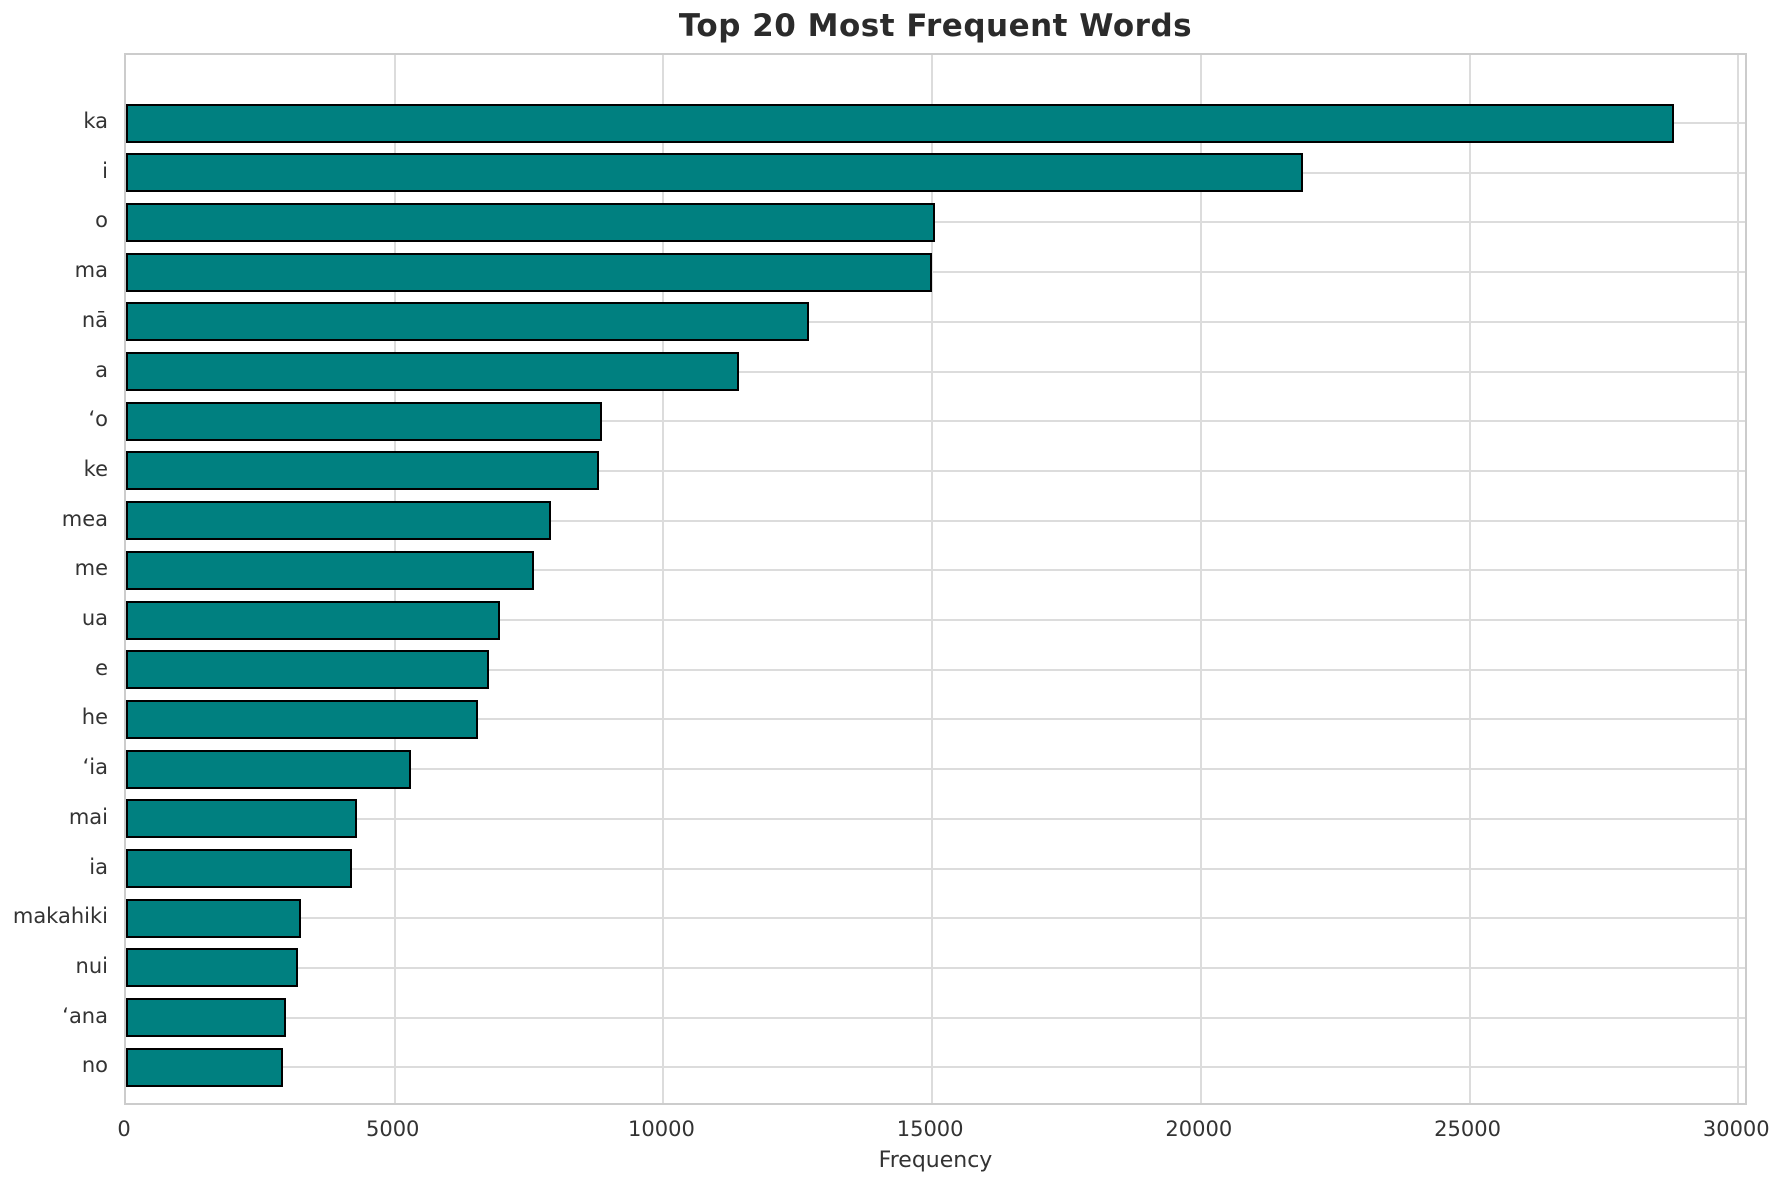  I want to click on ytick-label-a: a, so click(101, 369).